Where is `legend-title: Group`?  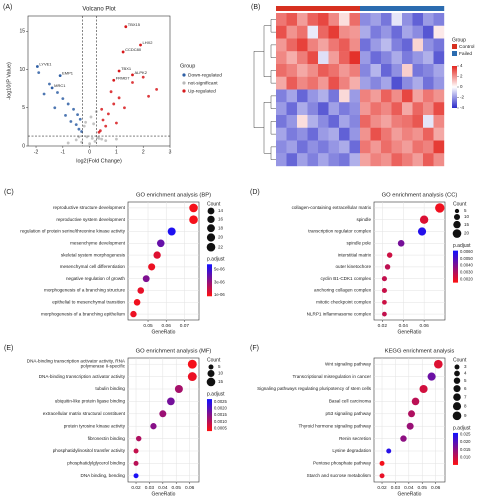 legend-title: Group is located at coordinates (187, 66).